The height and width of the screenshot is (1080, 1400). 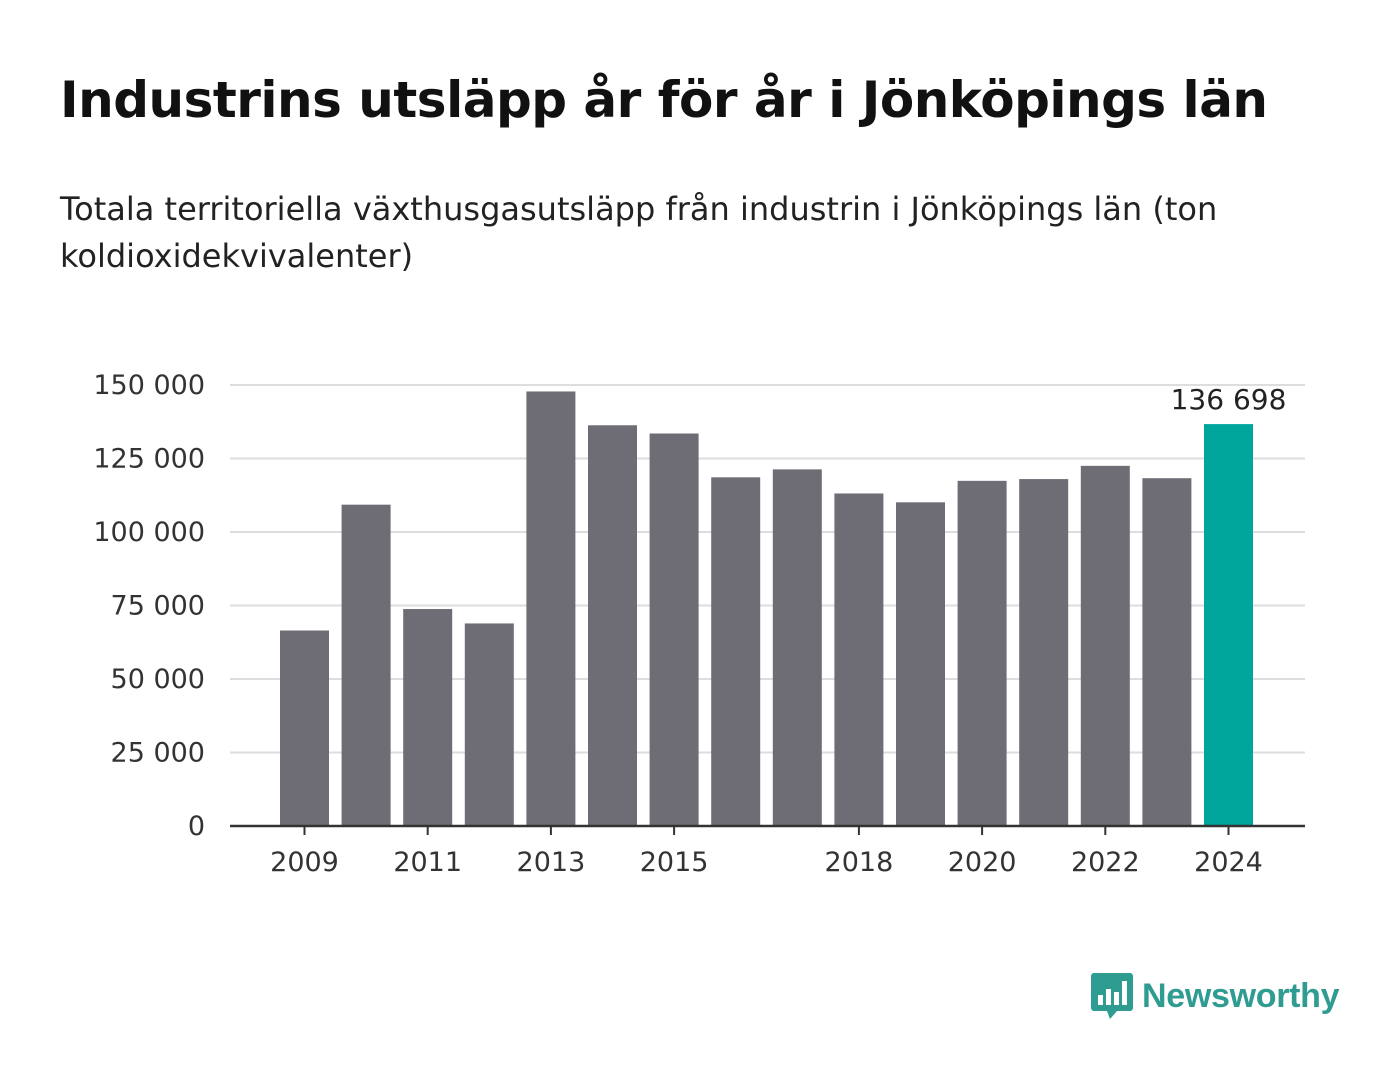 I want to click on logo-text: Newsworthy, so click(x=1241, y=995).